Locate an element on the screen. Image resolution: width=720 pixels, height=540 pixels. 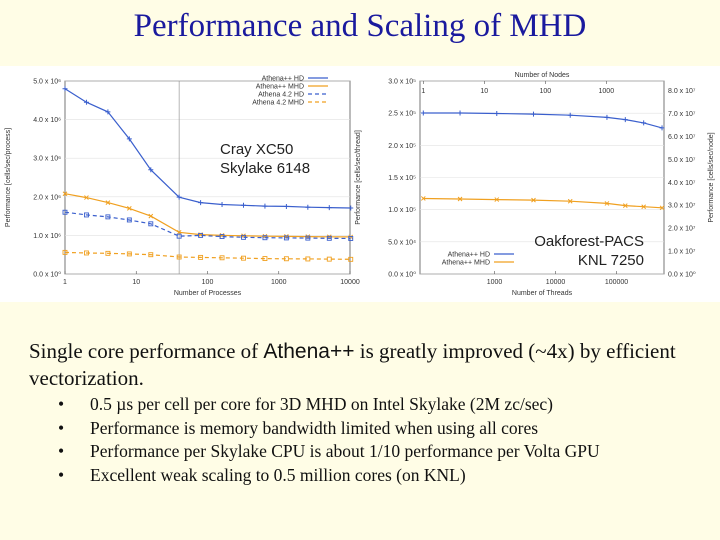
x2-tick-label: 100 is located at coordinates (545, 91).